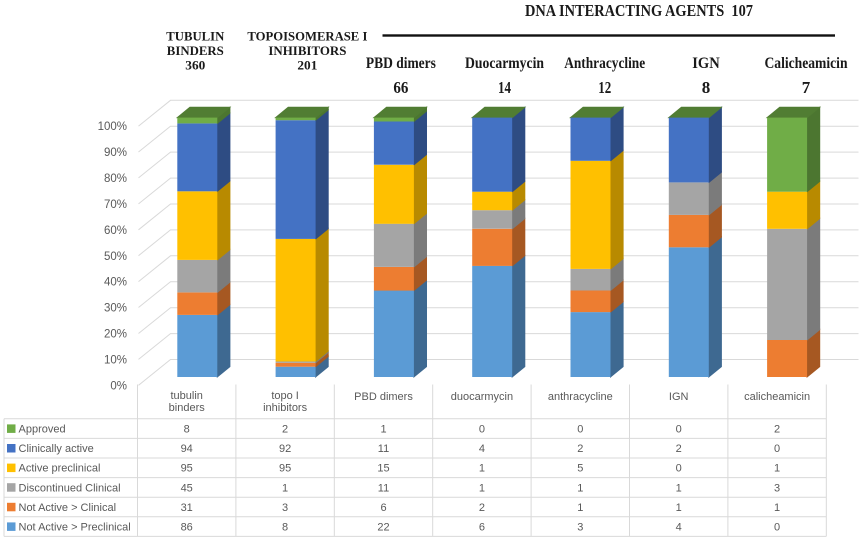  What do you see at coordinates (115, 335) in the screenshot?
I see `svg-text: 20%` at bounding box center [115, 335].